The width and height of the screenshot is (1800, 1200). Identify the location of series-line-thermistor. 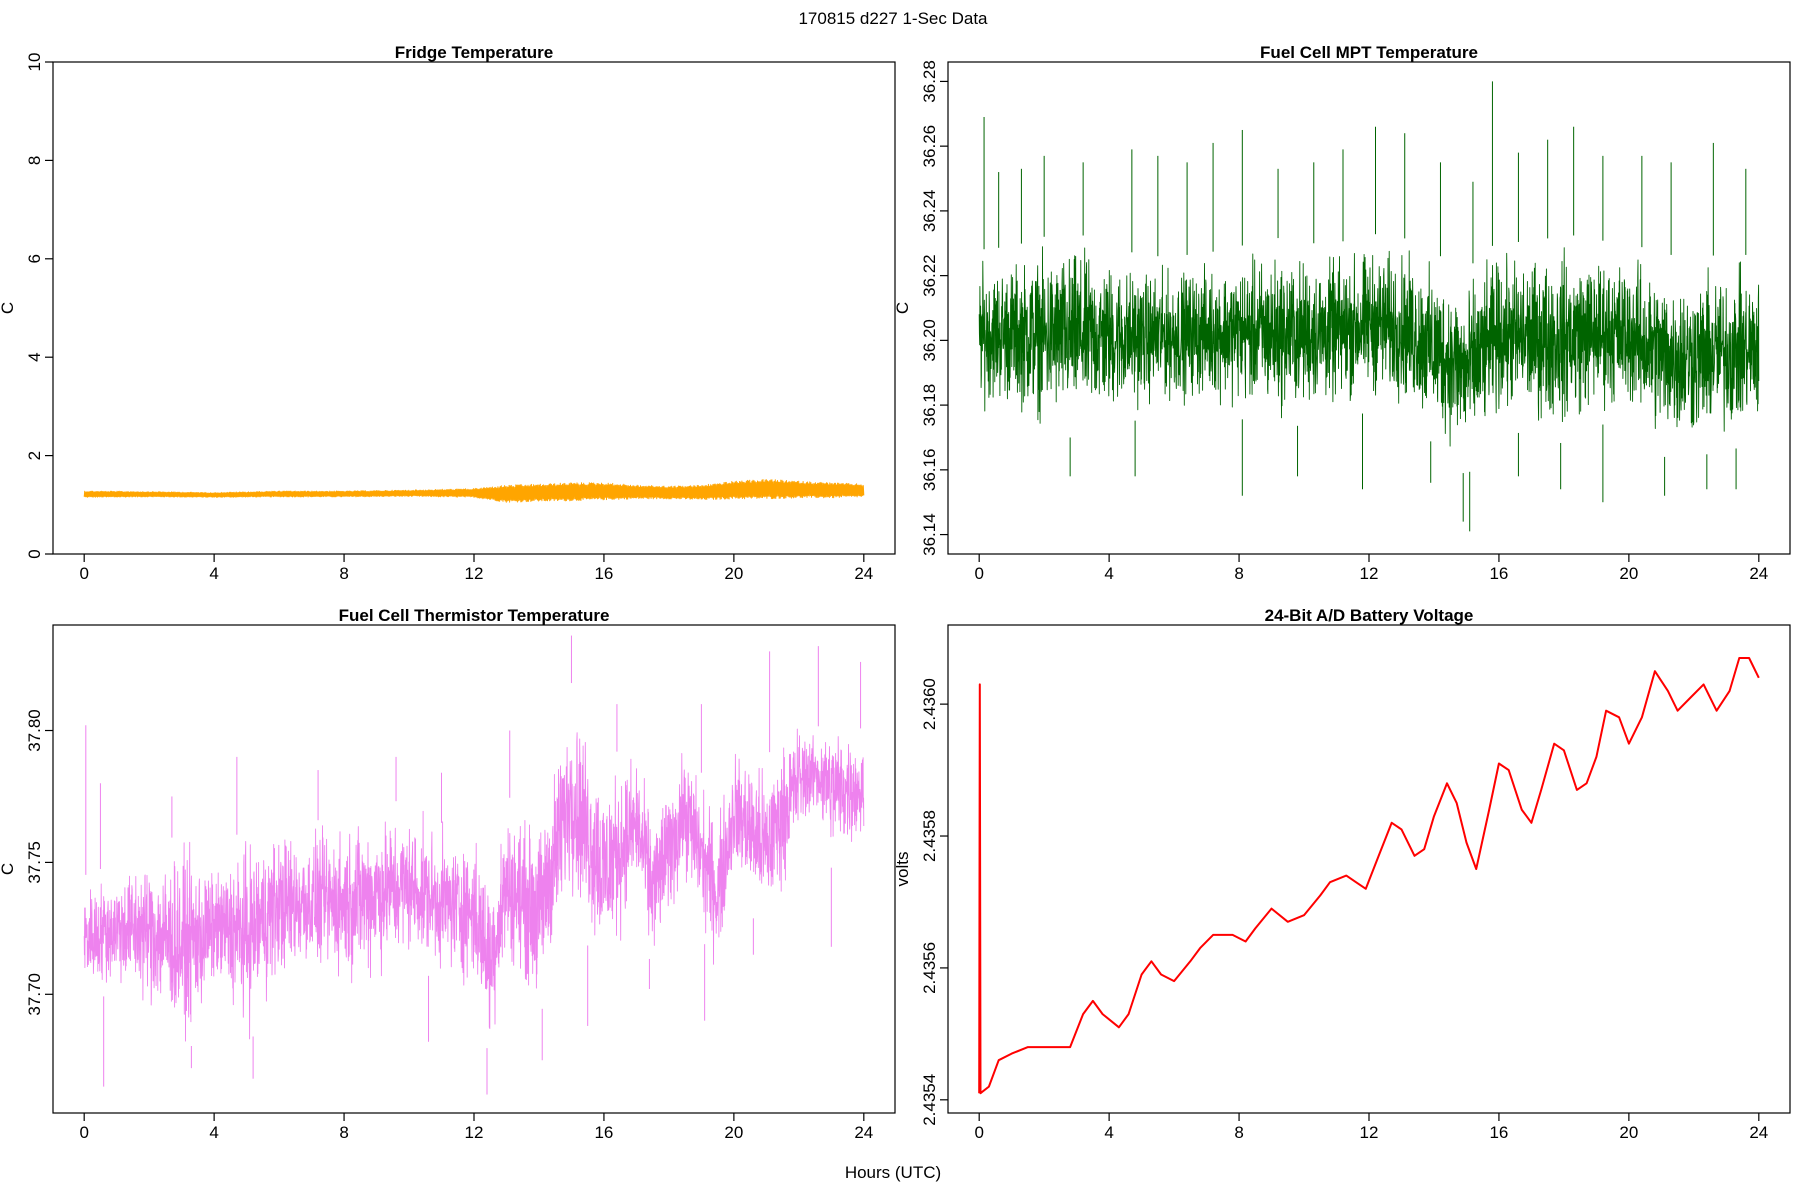
(474, 885).